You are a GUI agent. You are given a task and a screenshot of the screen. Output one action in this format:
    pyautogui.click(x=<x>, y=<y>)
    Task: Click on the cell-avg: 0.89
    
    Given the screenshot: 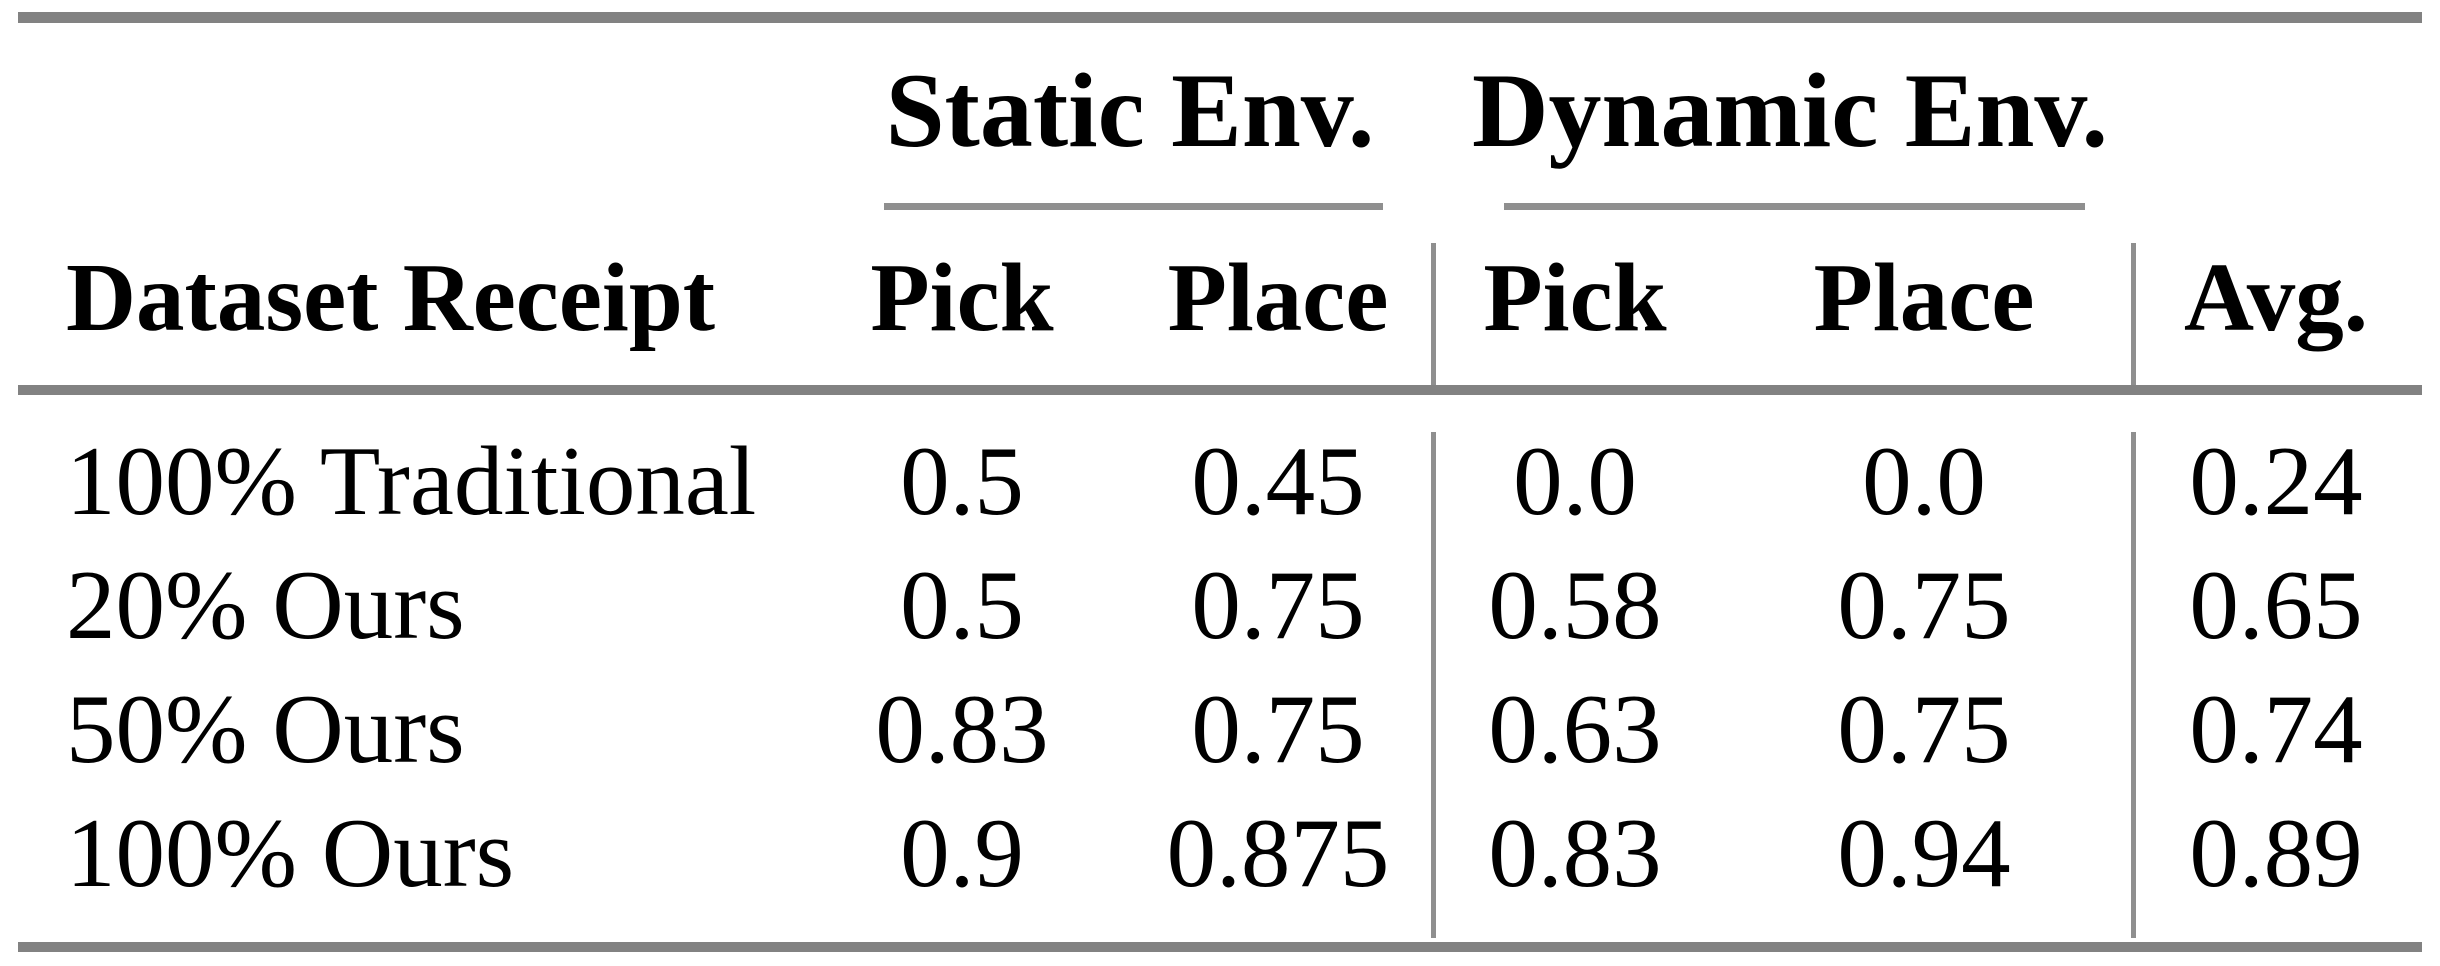 What is the action you would take?
    pyautogui.click(x=2276, y=853)
    